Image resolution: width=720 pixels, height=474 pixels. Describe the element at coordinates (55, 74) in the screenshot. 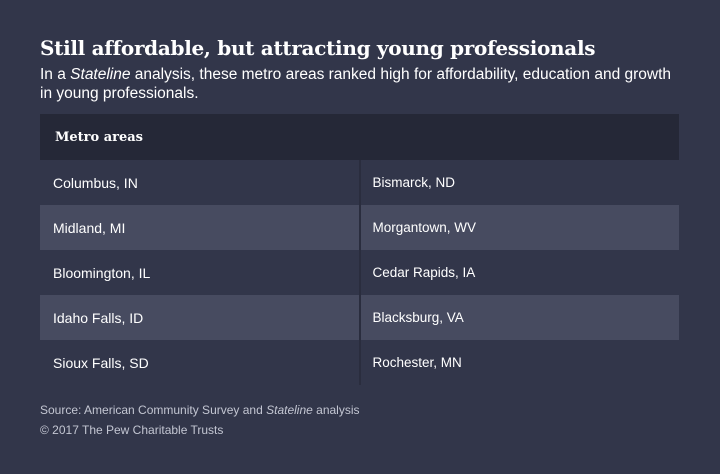

I see `subtitle-prefix: In a` at that location.